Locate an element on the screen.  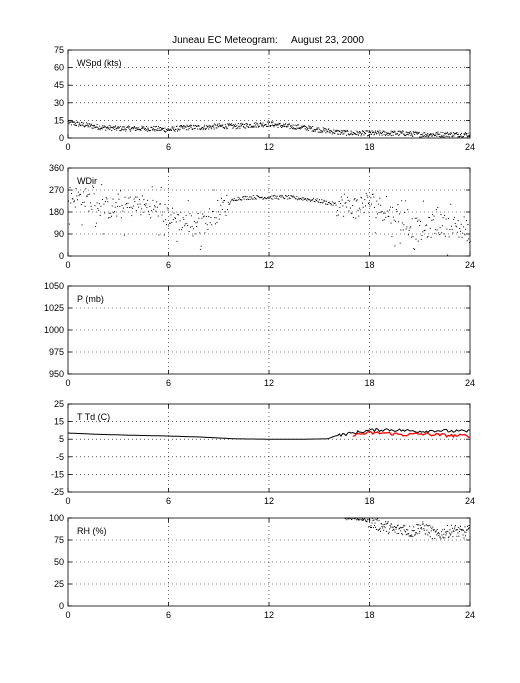
panel-2: 0 6 12 18 24 0 90 180 270 360 WDir is located at coordinates (262, 216).